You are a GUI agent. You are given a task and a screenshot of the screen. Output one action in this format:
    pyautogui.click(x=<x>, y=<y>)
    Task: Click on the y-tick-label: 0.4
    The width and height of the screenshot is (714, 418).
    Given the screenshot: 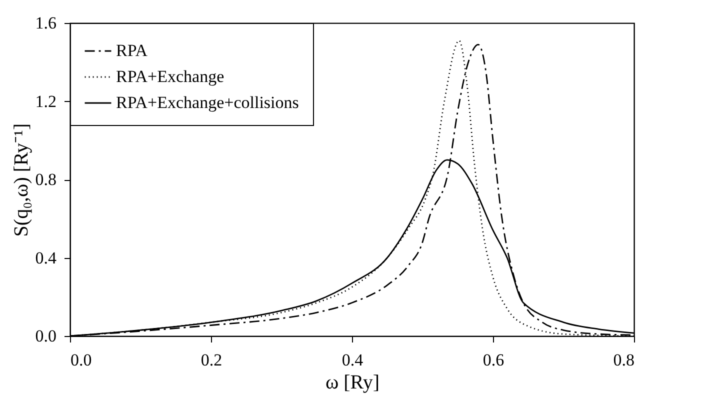 What is the action you would take?
    pyautogui.click(x=46, y=258)
    